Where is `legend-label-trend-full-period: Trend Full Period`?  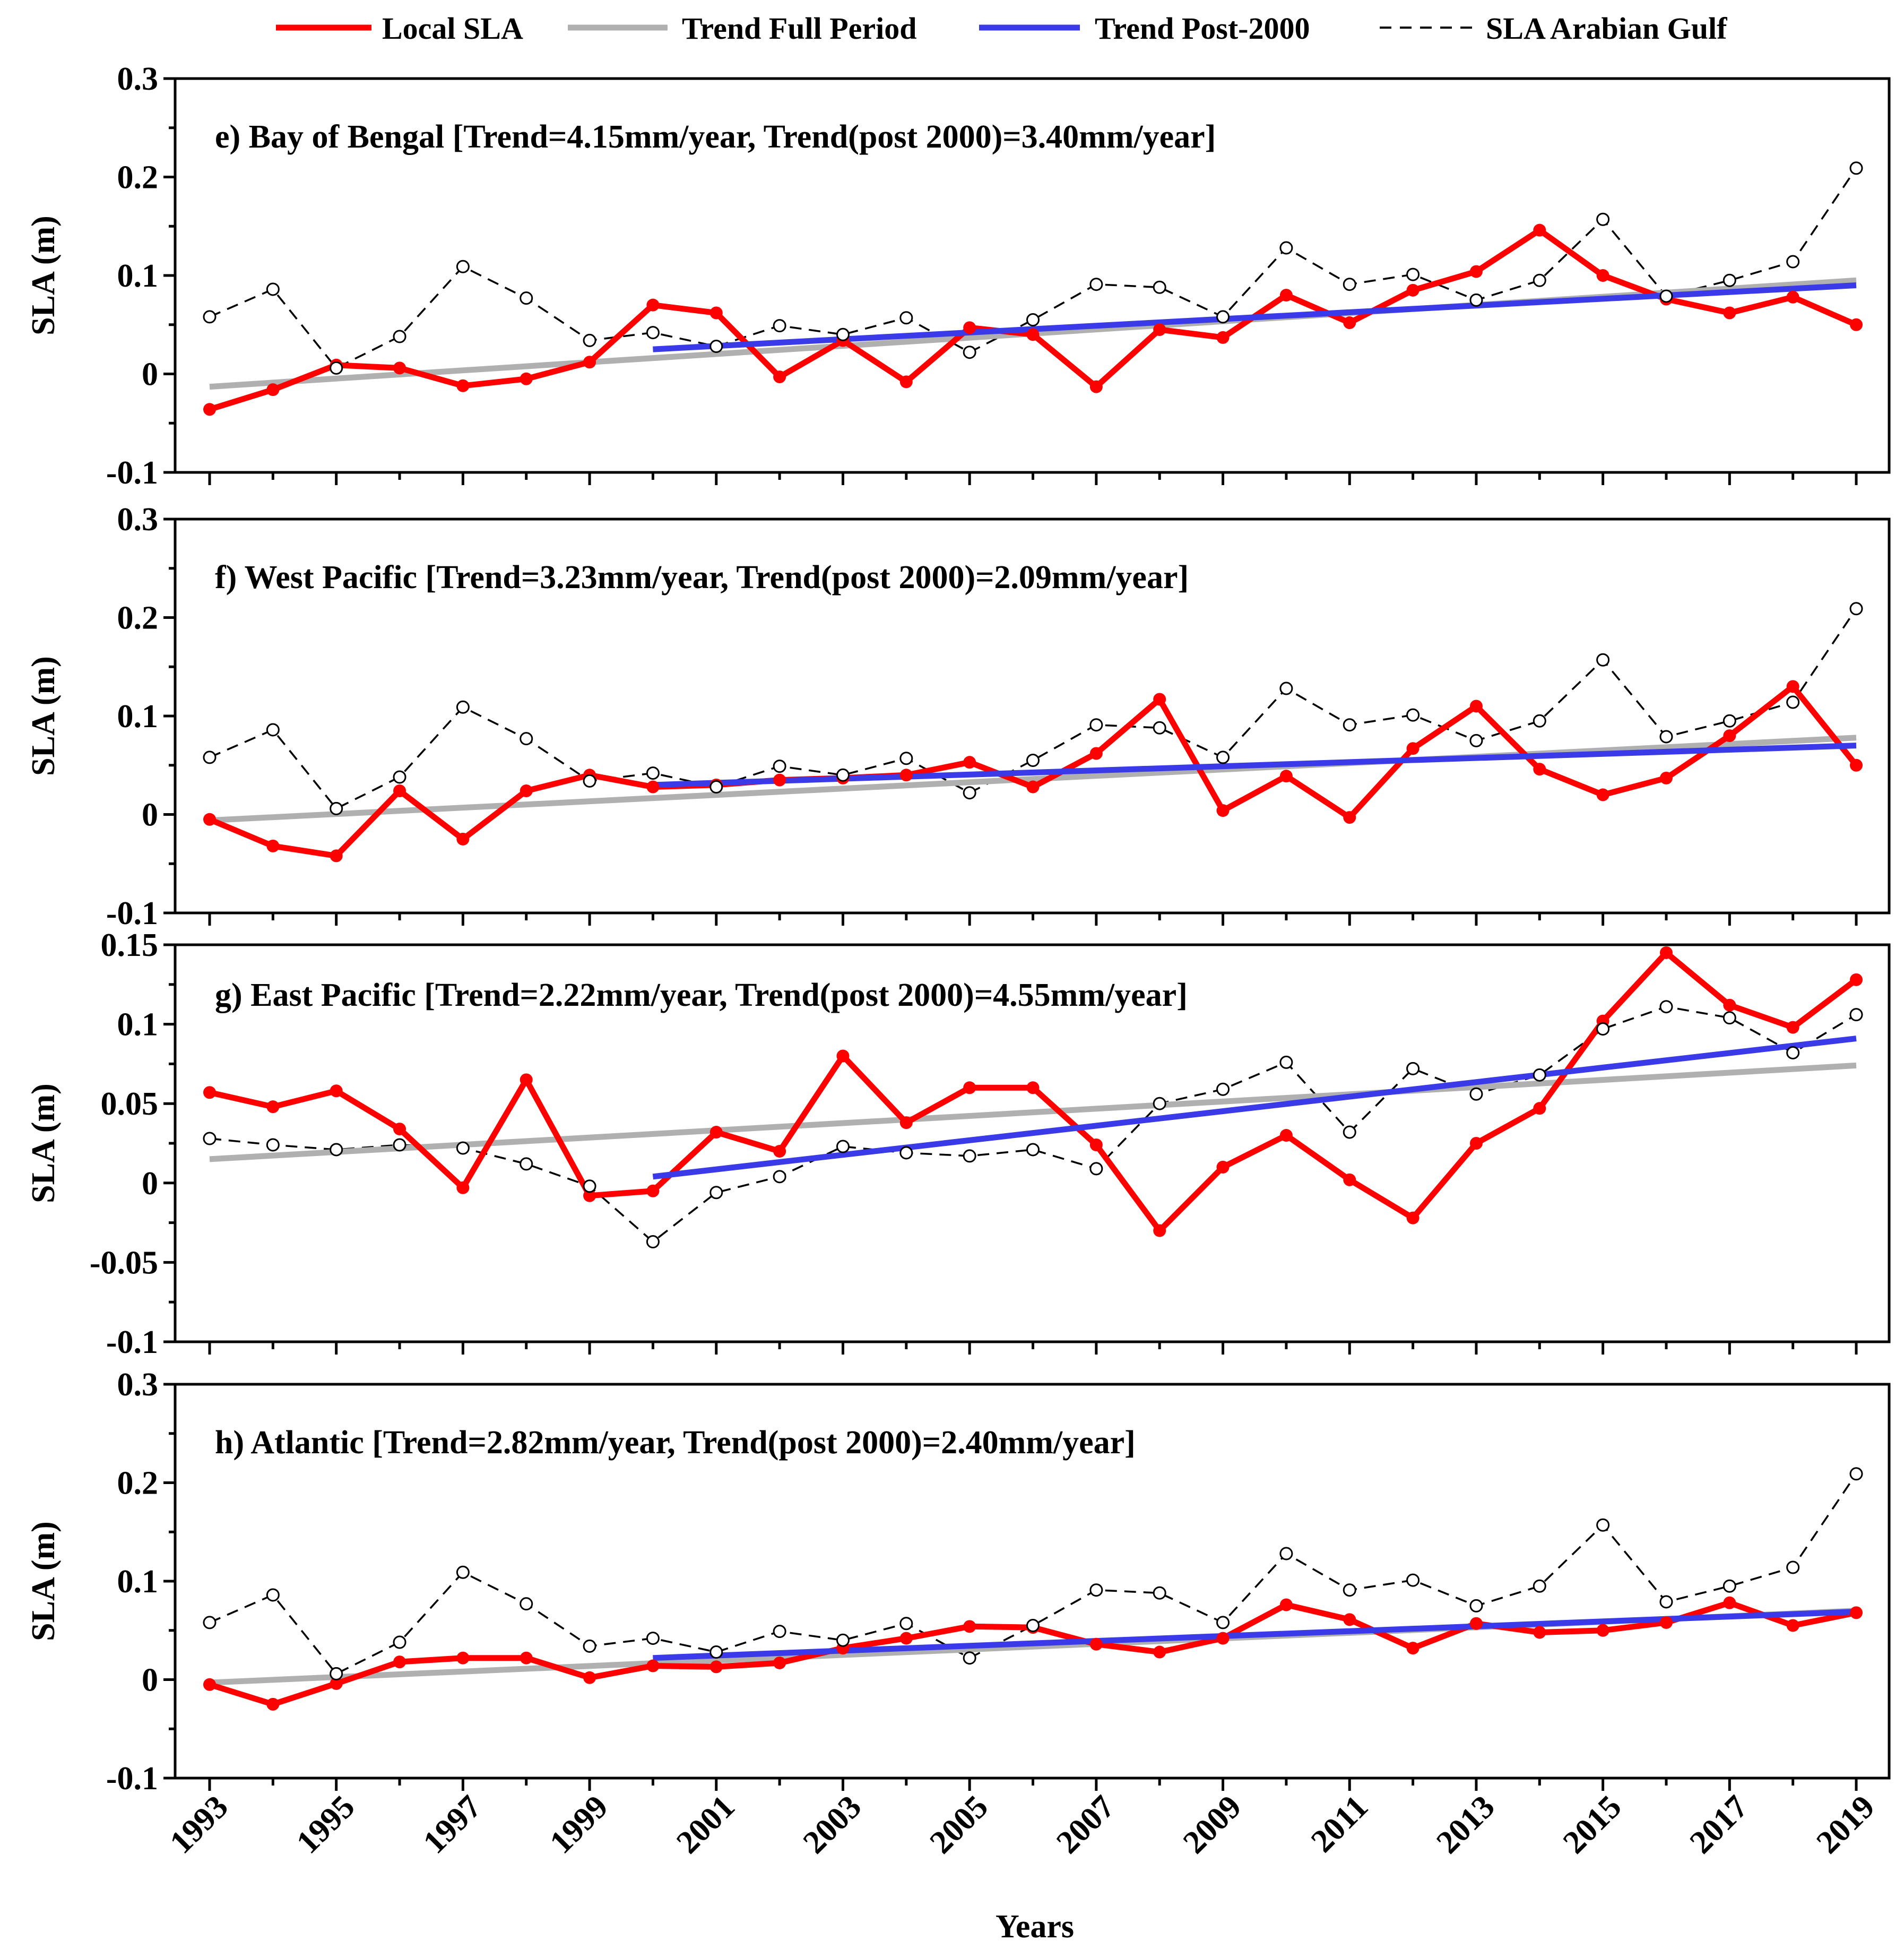
legend-label-trend-full-period: Trend Full Period is located at coordinates (799, 29).